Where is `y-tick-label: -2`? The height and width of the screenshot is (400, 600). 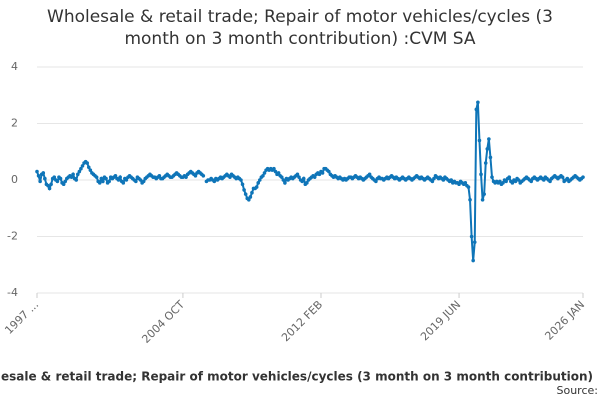
y-tick-label: -2 is located at coordinates (12, 236).